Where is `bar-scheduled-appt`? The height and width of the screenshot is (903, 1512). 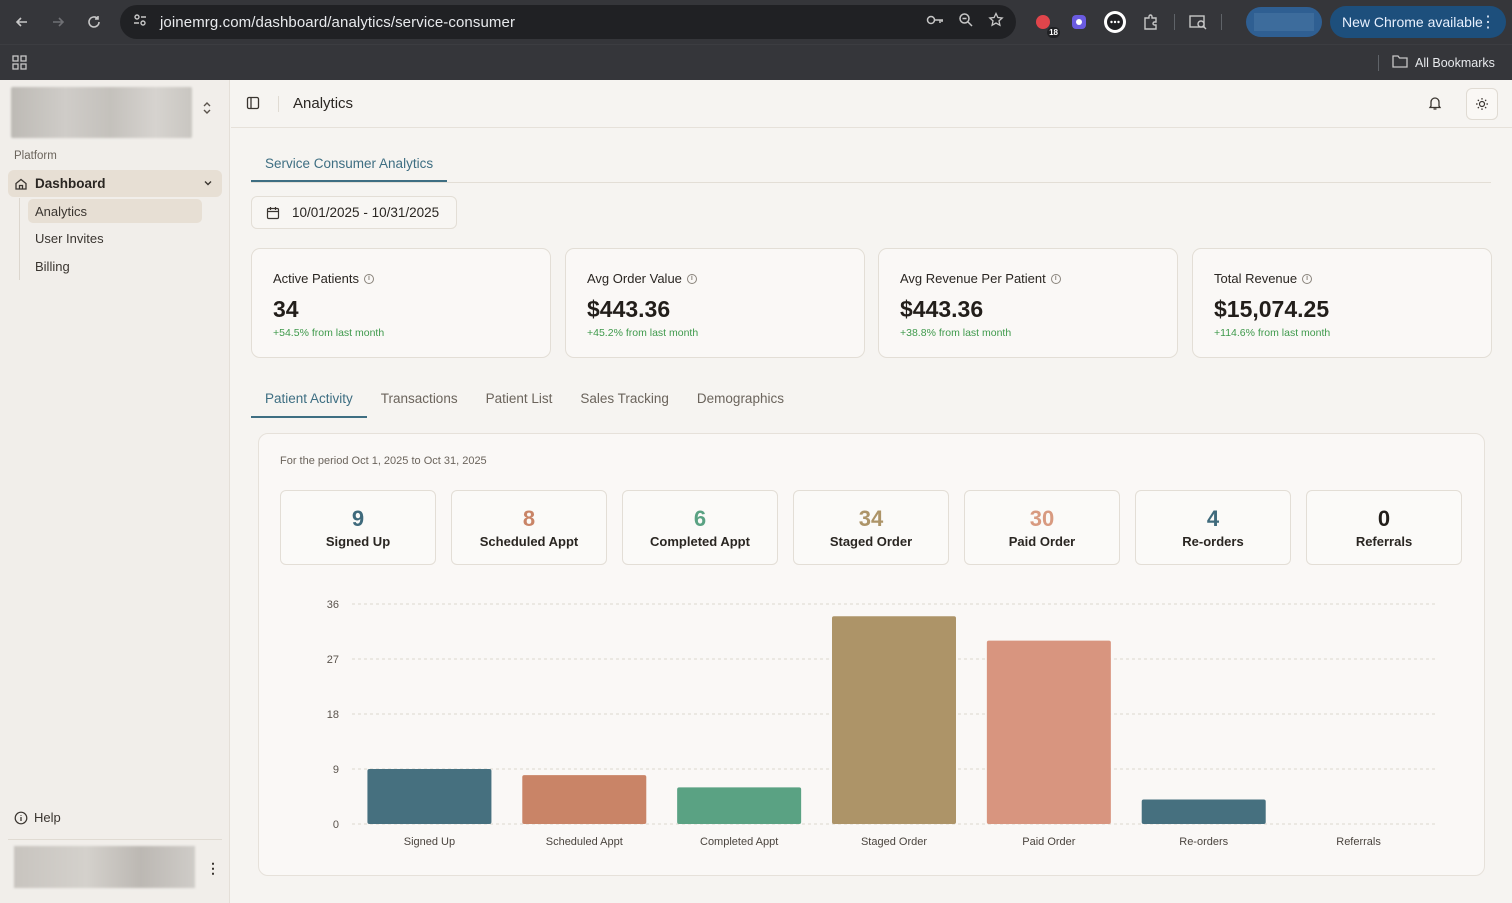
bar-scheduled-appt is located at coordinates (584, 799).